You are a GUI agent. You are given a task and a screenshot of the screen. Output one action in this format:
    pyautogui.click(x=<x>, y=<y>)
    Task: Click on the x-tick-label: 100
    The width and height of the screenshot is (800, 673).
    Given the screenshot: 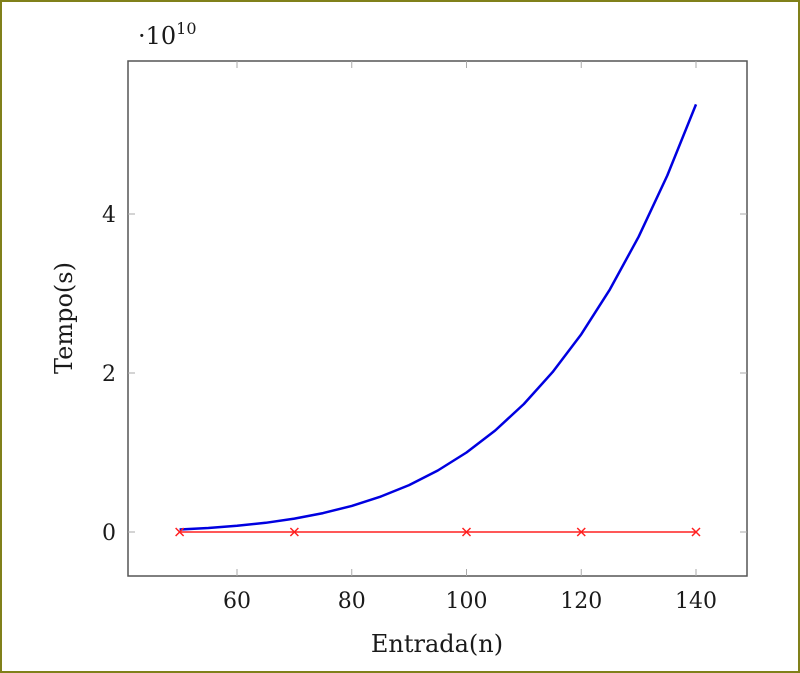 What is the action you would take?
    pyautogui.click(x=467, y=601)
    